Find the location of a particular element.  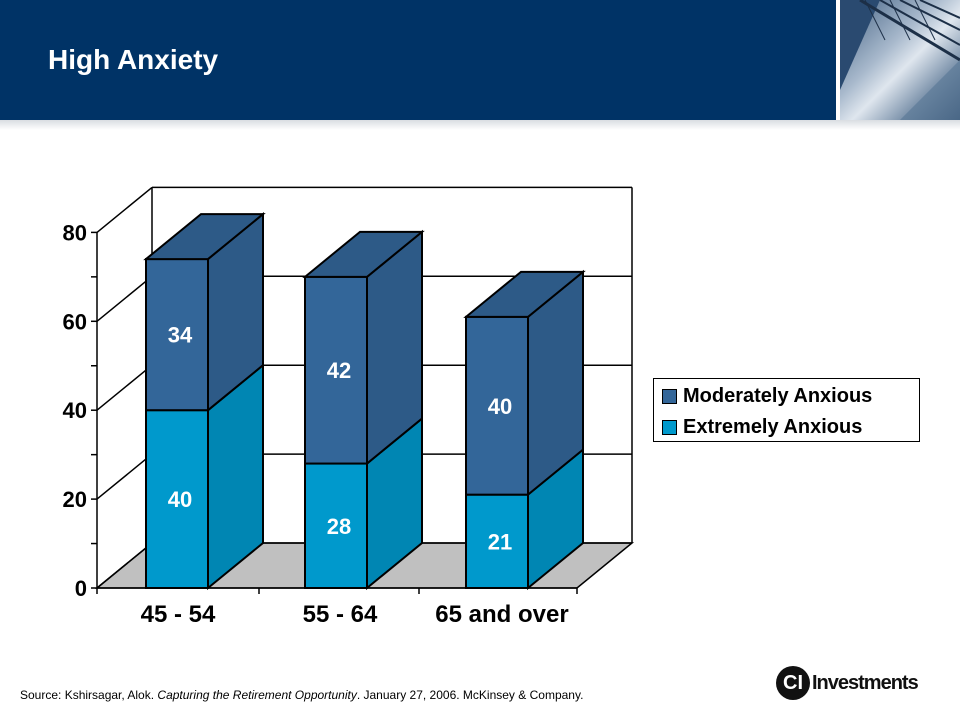

data-label: 28 is located at coordinates (339, 526).